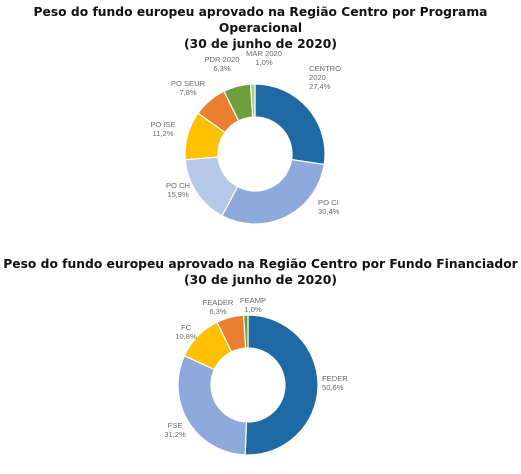 Image resolution: width=521 pixels, height=474 pixels. Describe the element at coordinates (290, 124) in the screenshot. I see `donut-slice-centro-2020` at that location.